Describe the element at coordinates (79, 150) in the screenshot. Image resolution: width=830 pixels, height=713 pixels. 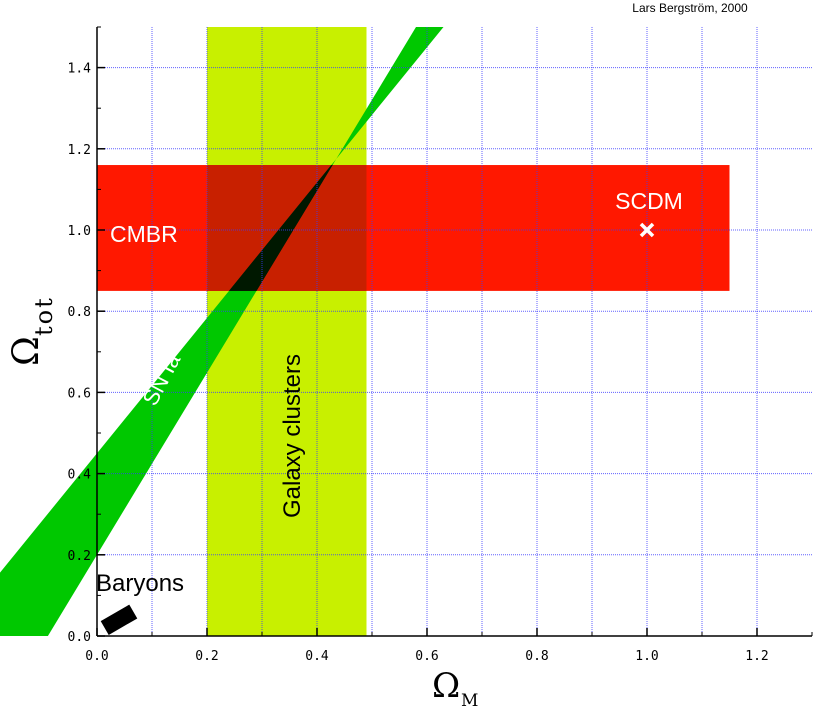
I see `y-tick-label: 1.2` at that location.